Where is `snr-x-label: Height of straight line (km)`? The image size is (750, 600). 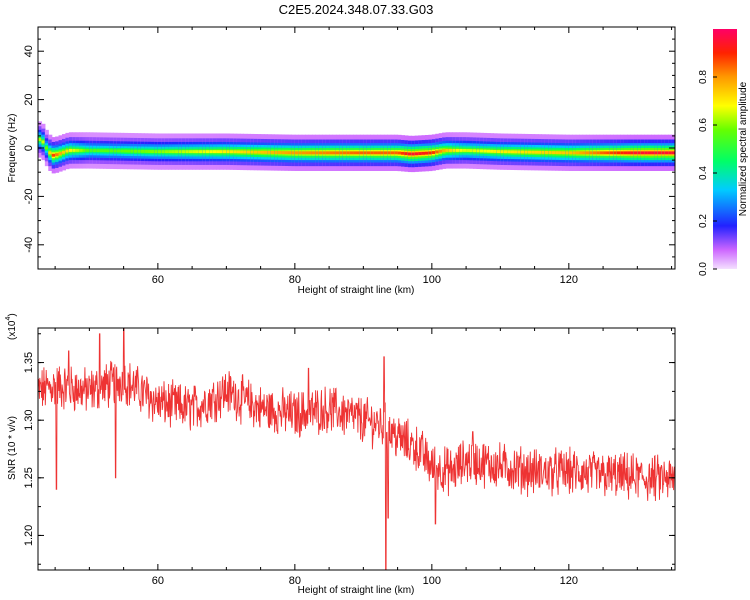 snr-x-label: Height of straight line (km) is located at coordinates (356, 590).